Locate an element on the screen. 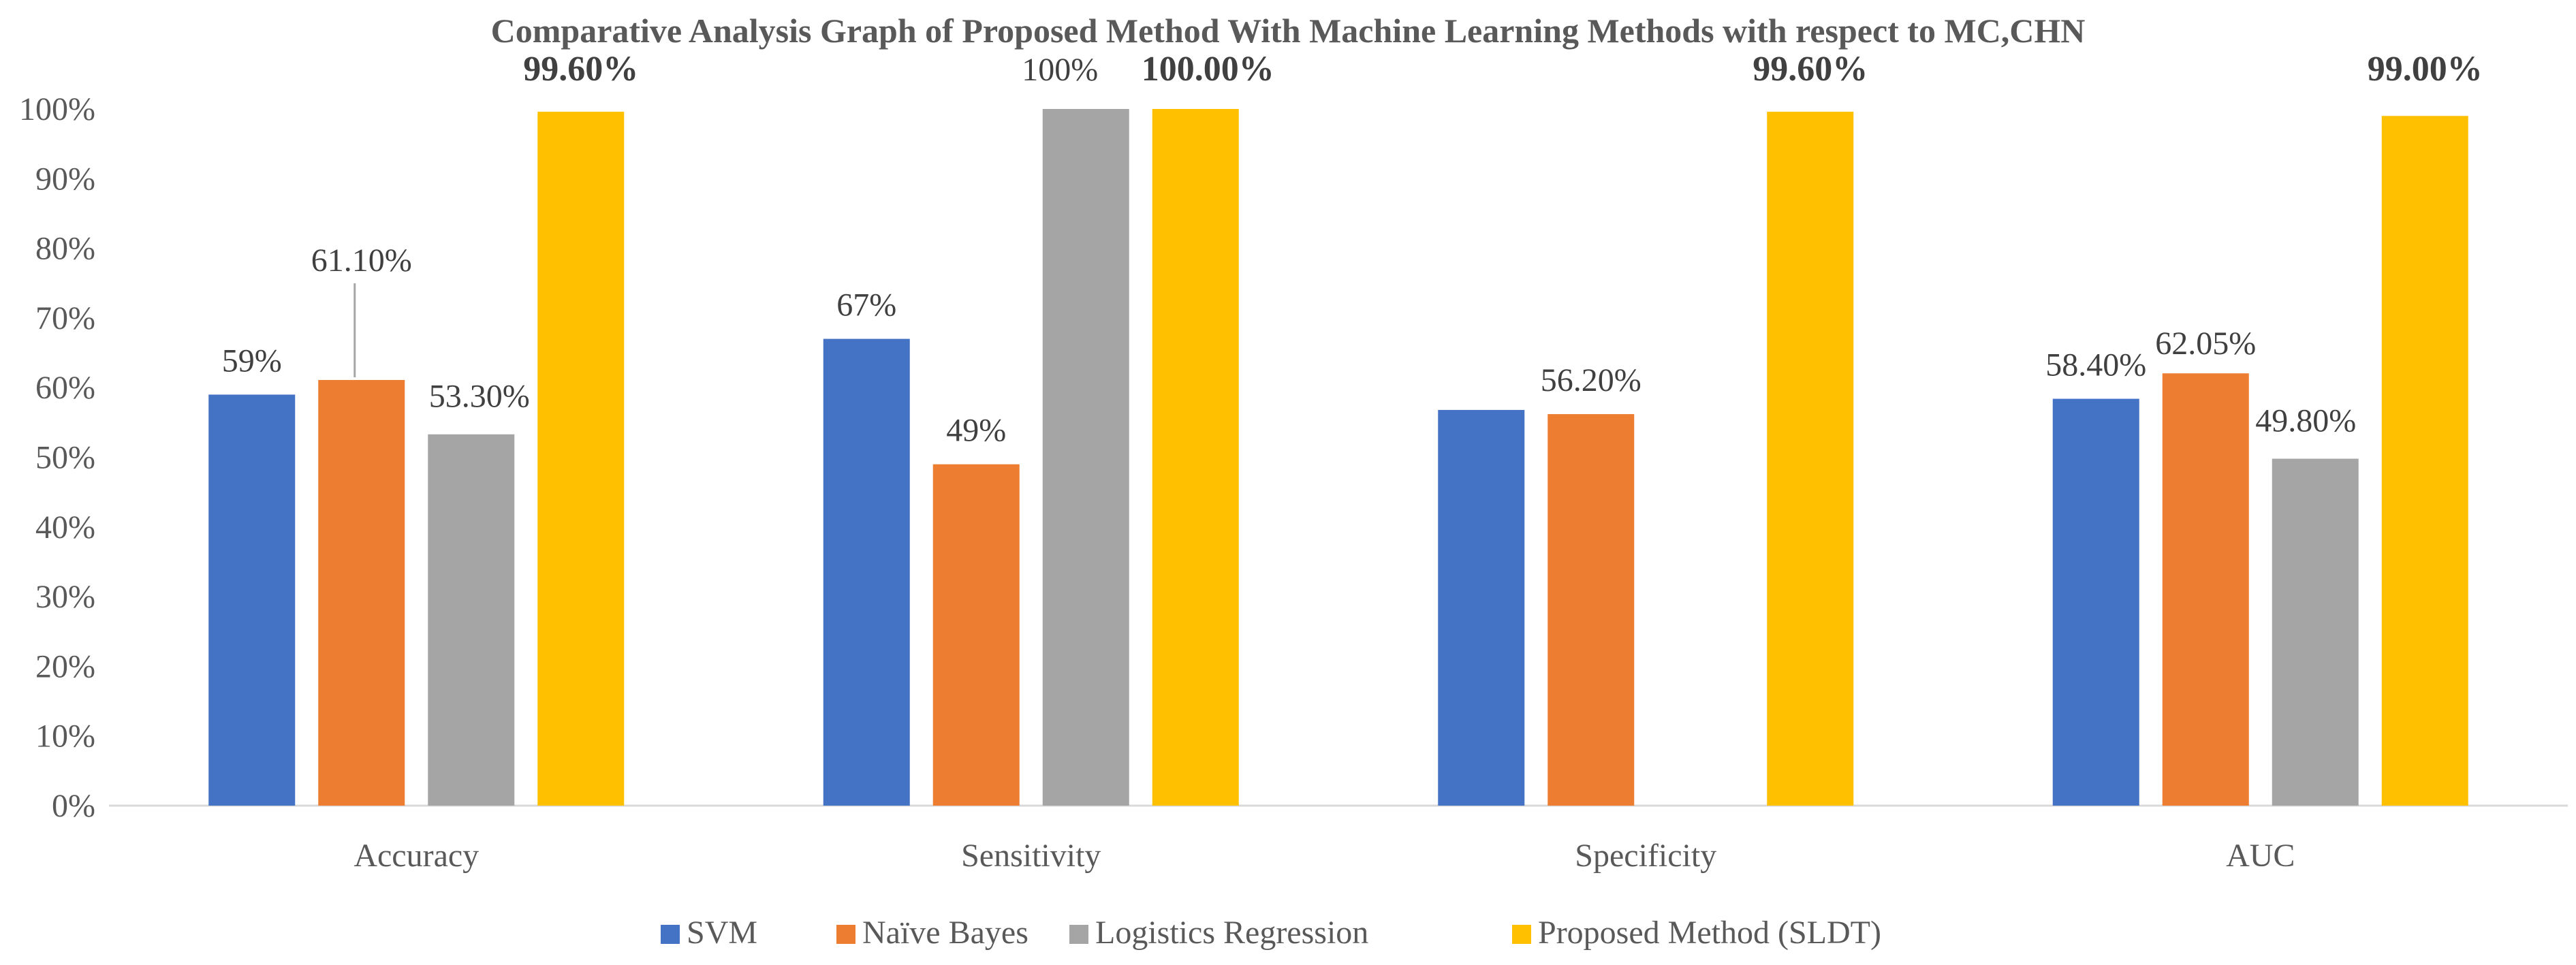 This screenshot has height=965, width=2576. data-label: 49% is located at coordinates (976, 431).